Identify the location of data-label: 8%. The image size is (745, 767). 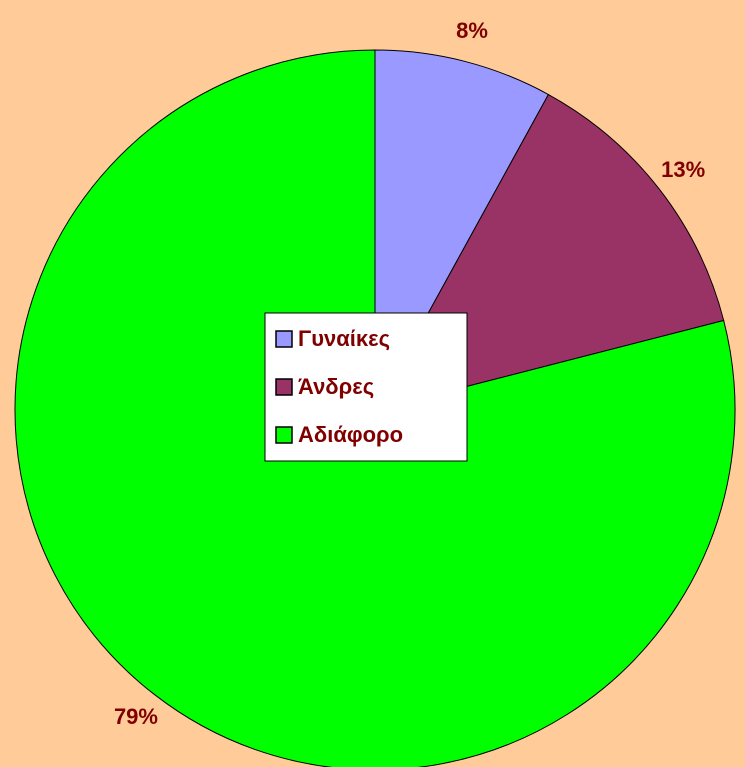
(472, 30).